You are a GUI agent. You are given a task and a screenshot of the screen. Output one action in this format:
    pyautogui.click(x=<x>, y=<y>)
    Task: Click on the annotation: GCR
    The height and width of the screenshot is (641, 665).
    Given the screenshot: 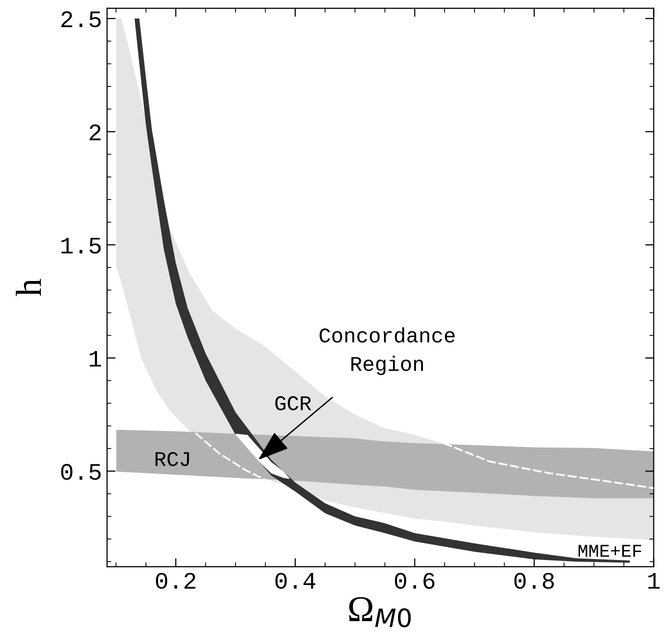 What is the action you would take?
    pyautogui.click(x=293, y=403)
    